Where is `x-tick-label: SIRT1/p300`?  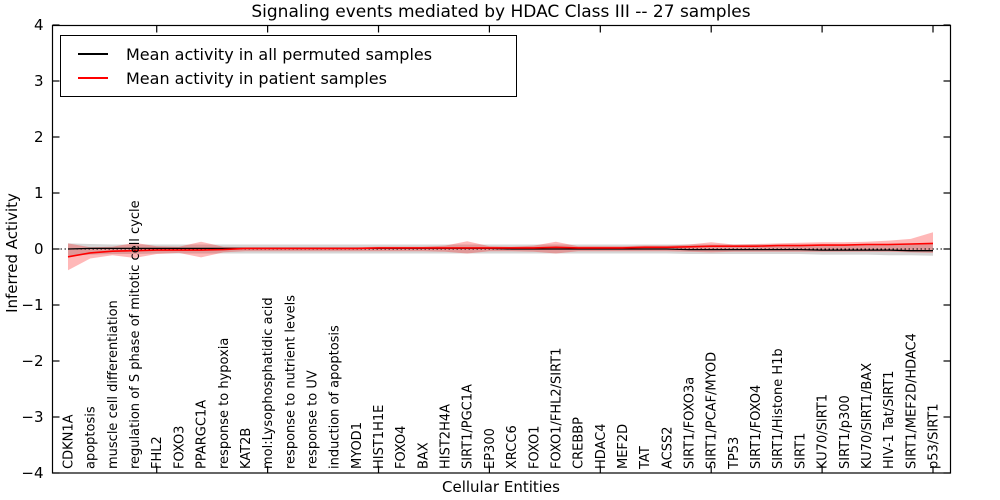 x-tick-label: SIRT1/p300 is located at coordinates (845, 432).